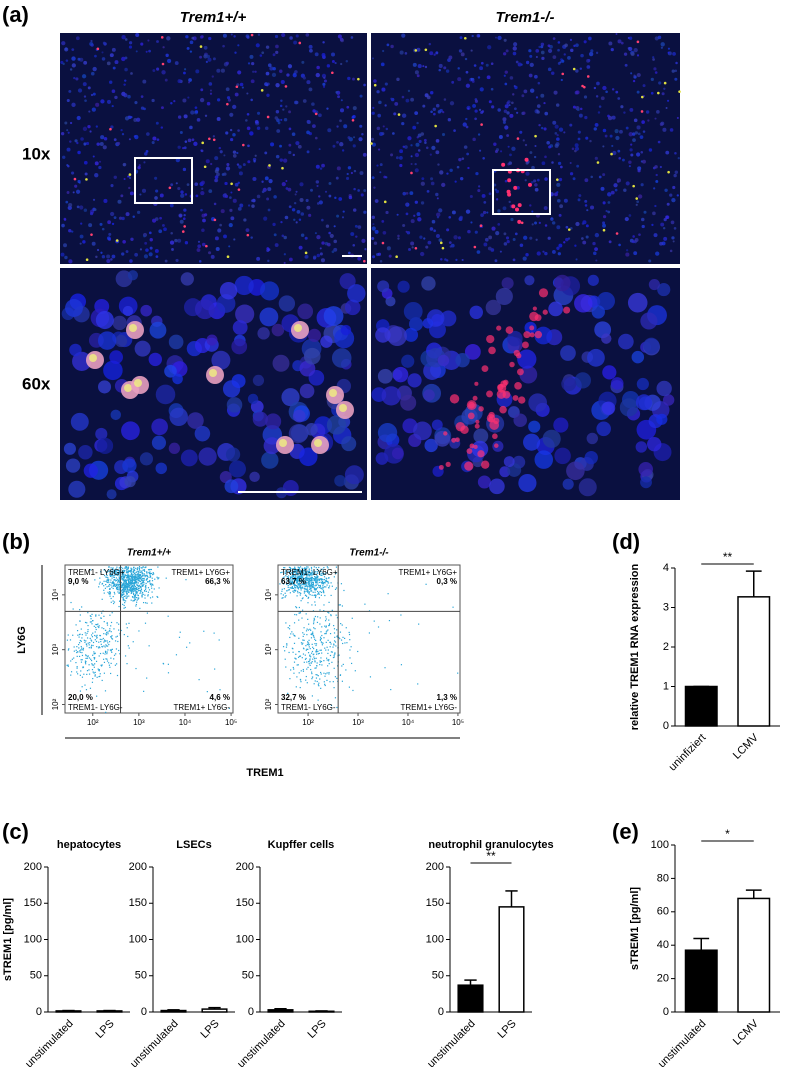 The height and width of the screenshot is (1075, 787). Describe the element at coordinates (173, 1011) in the screenshot. I see `bar` at that location.